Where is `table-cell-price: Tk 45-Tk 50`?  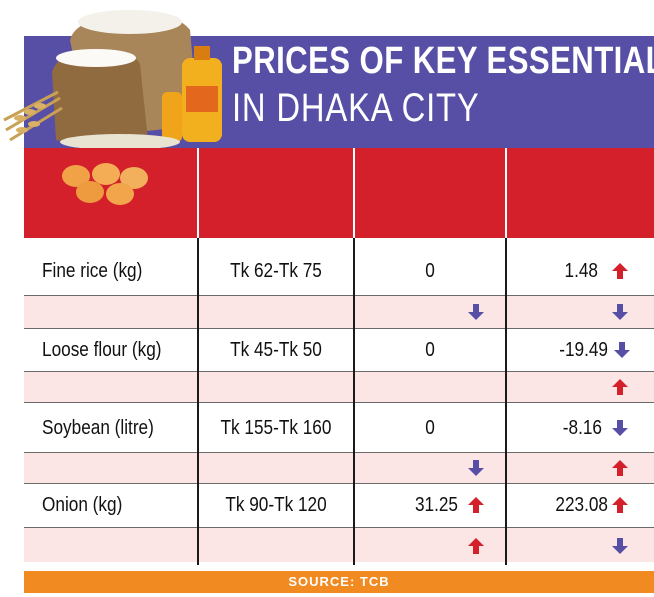 table-cell-price: Tk 45-Tk 50 is located at coordinates (276, 350).